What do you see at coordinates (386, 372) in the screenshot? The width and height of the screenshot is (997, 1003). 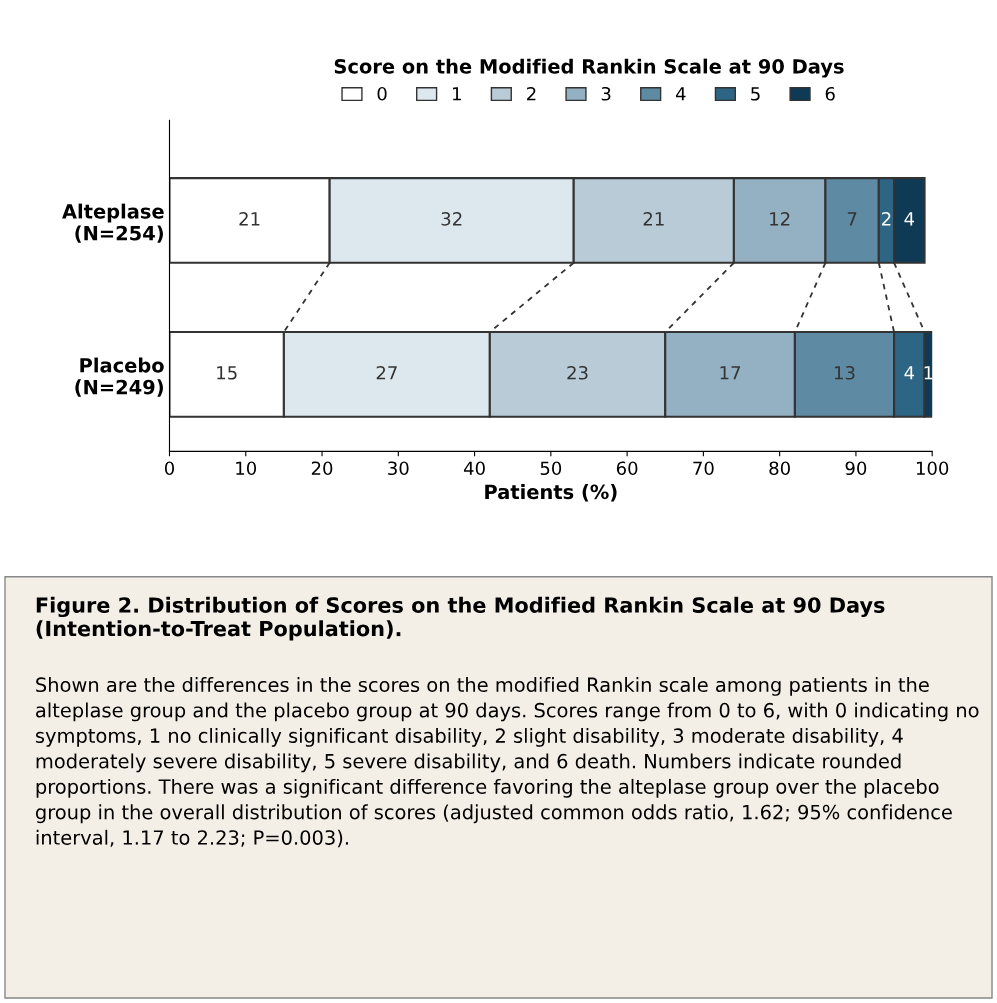 I see `data-label: 27` at bounding box center [386, 372].